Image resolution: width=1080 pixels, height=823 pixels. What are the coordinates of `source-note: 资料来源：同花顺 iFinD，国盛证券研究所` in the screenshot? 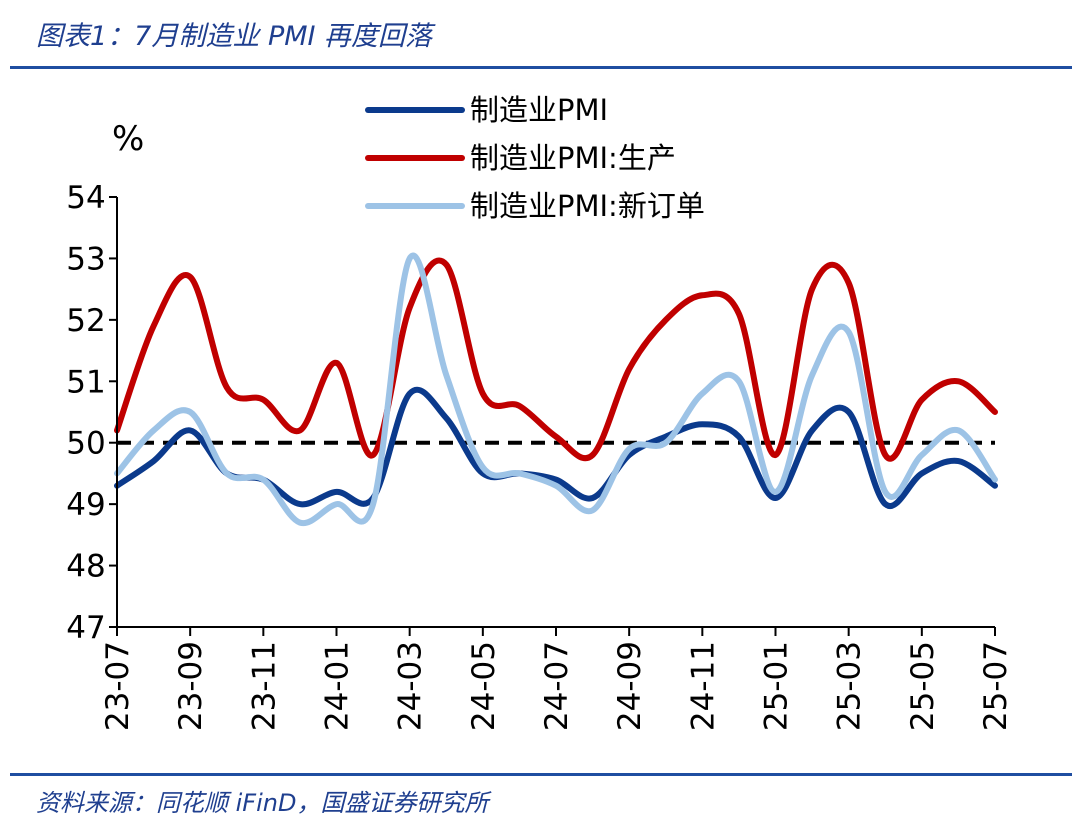 It's located at (262, 803).